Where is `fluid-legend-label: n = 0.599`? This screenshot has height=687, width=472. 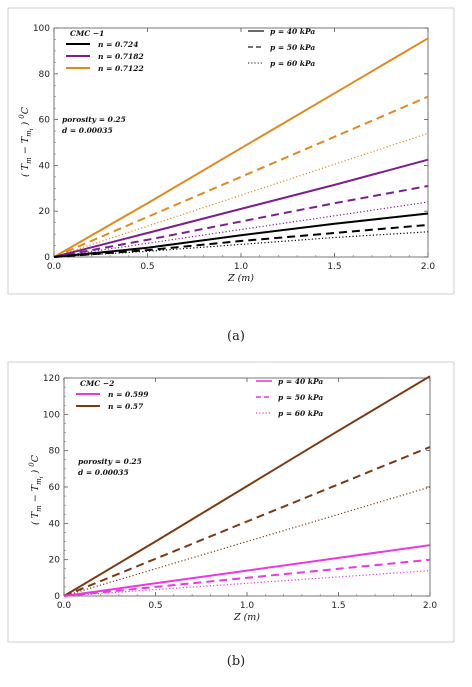 fluid-legend-label: n = 0.599 is located at coordinates (128, 394).